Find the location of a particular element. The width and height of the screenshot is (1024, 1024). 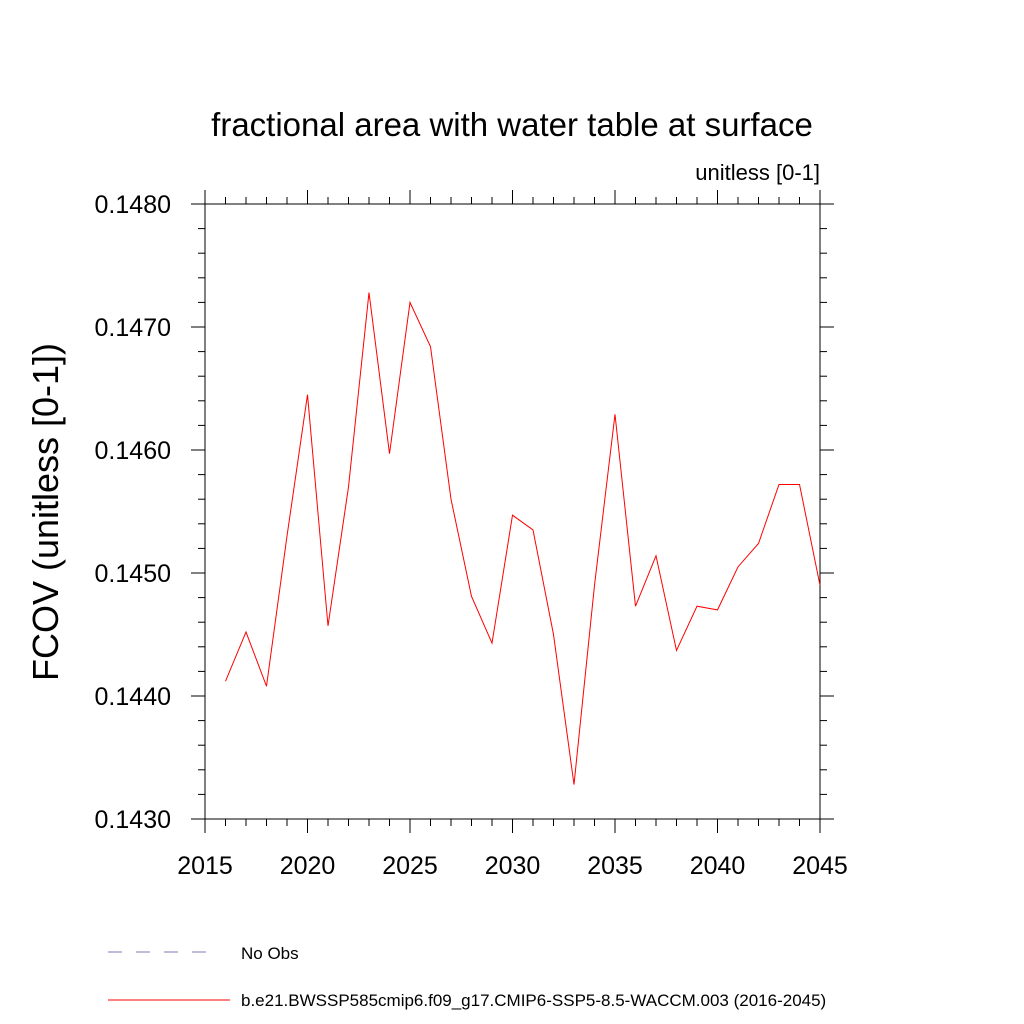

y-tick-label: 0.1430 is located at coordinates (133, 820).